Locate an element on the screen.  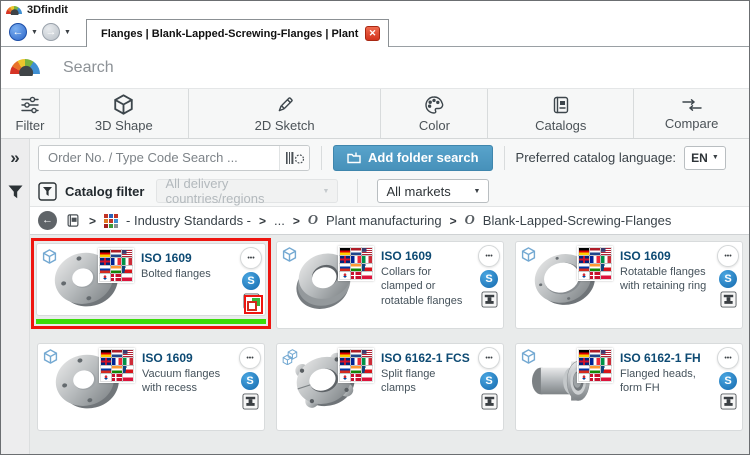
brand-logo is located at coordinates (25, 67).